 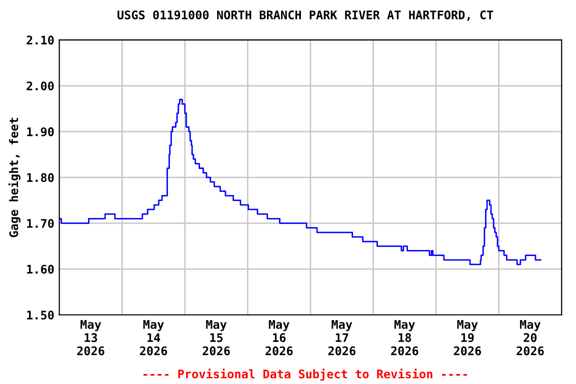 I want to click on x-tick-label: May 15 2026, so click(x=216, y=338).